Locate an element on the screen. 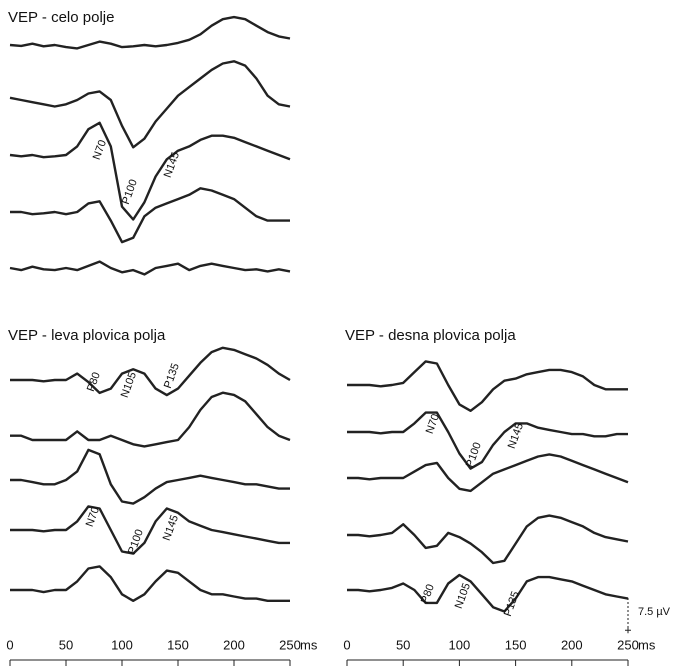 The image size is (677, 672). panel-title: VEP - celo polje is located at coordinates (61, 17).